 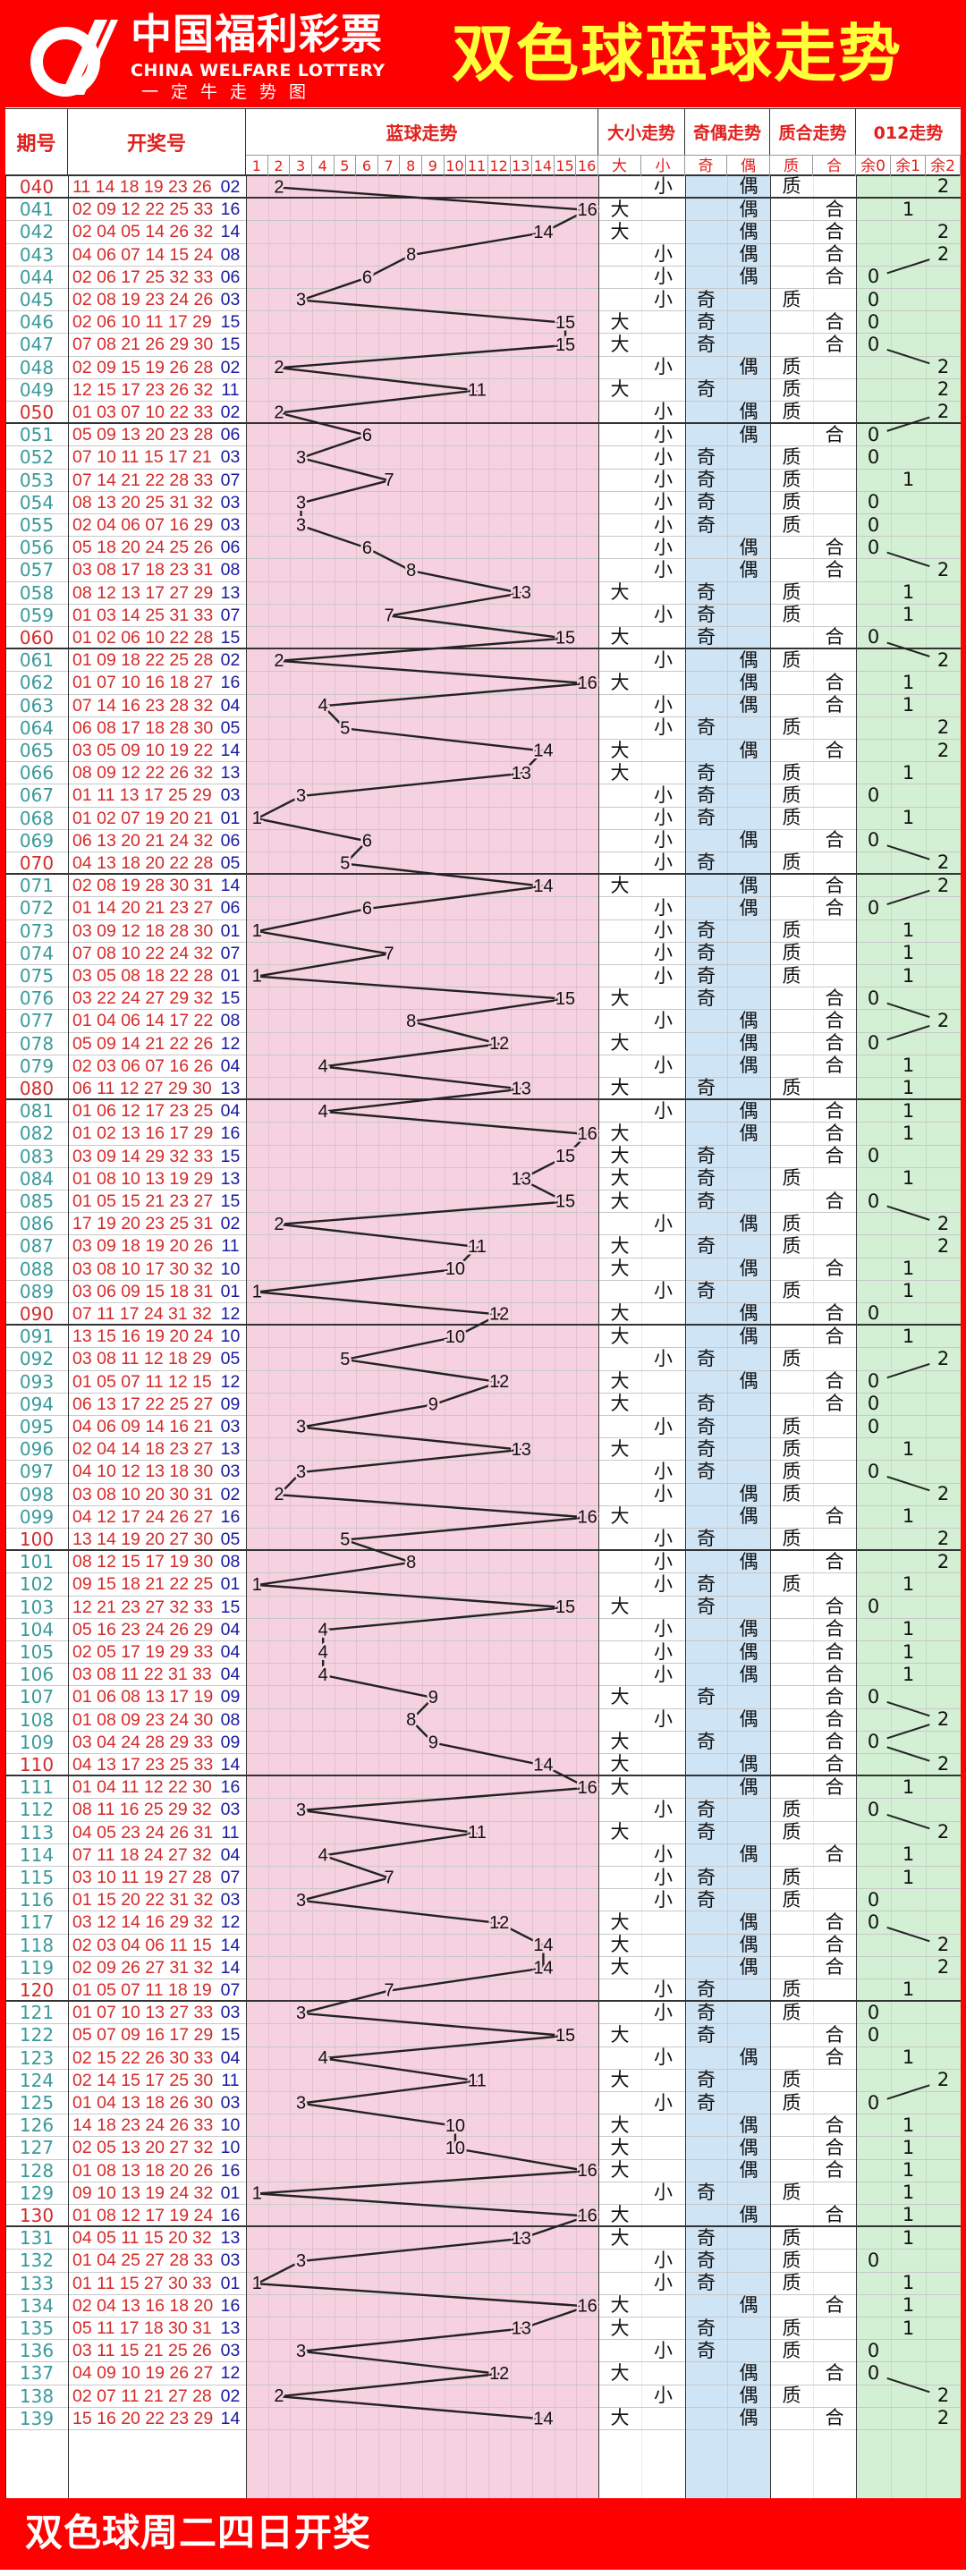 I want to click on table-row: 119 02 09 26 27 31 32 14 大 偶 合 2, so click(x=483, y=1968).